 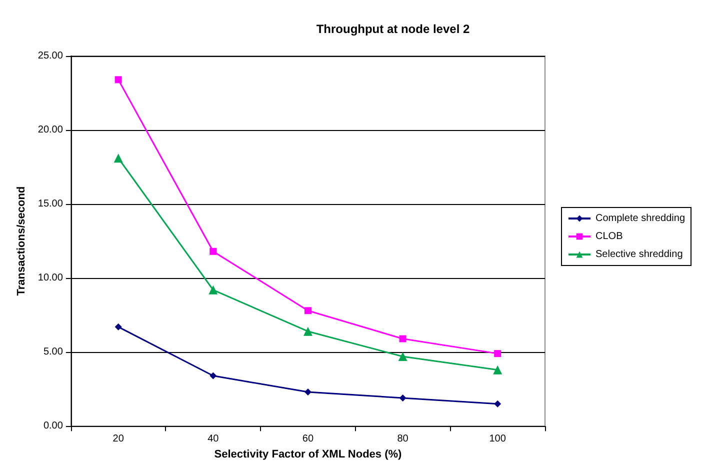 I want to click on legend-label: Complete shredding, so click(x=641, y=218).